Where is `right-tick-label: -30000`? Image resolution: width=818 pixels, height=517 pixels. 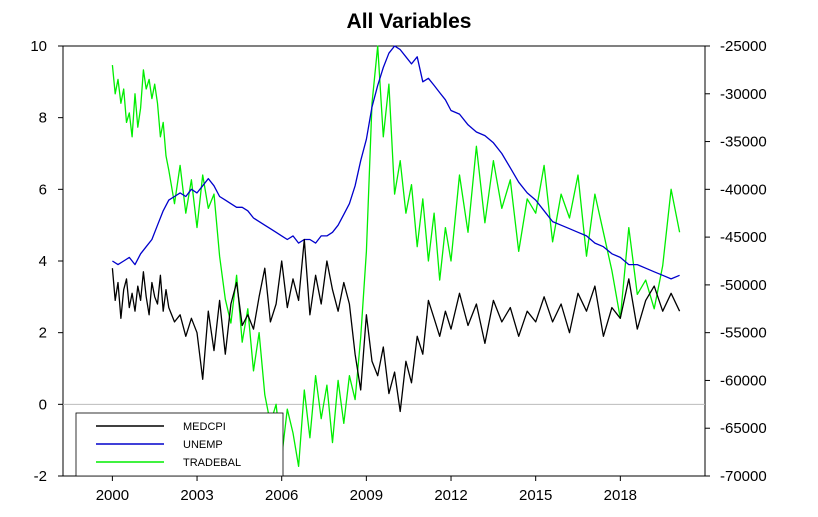
right-tick-label: -30000 is located at coordinates (743, 94).